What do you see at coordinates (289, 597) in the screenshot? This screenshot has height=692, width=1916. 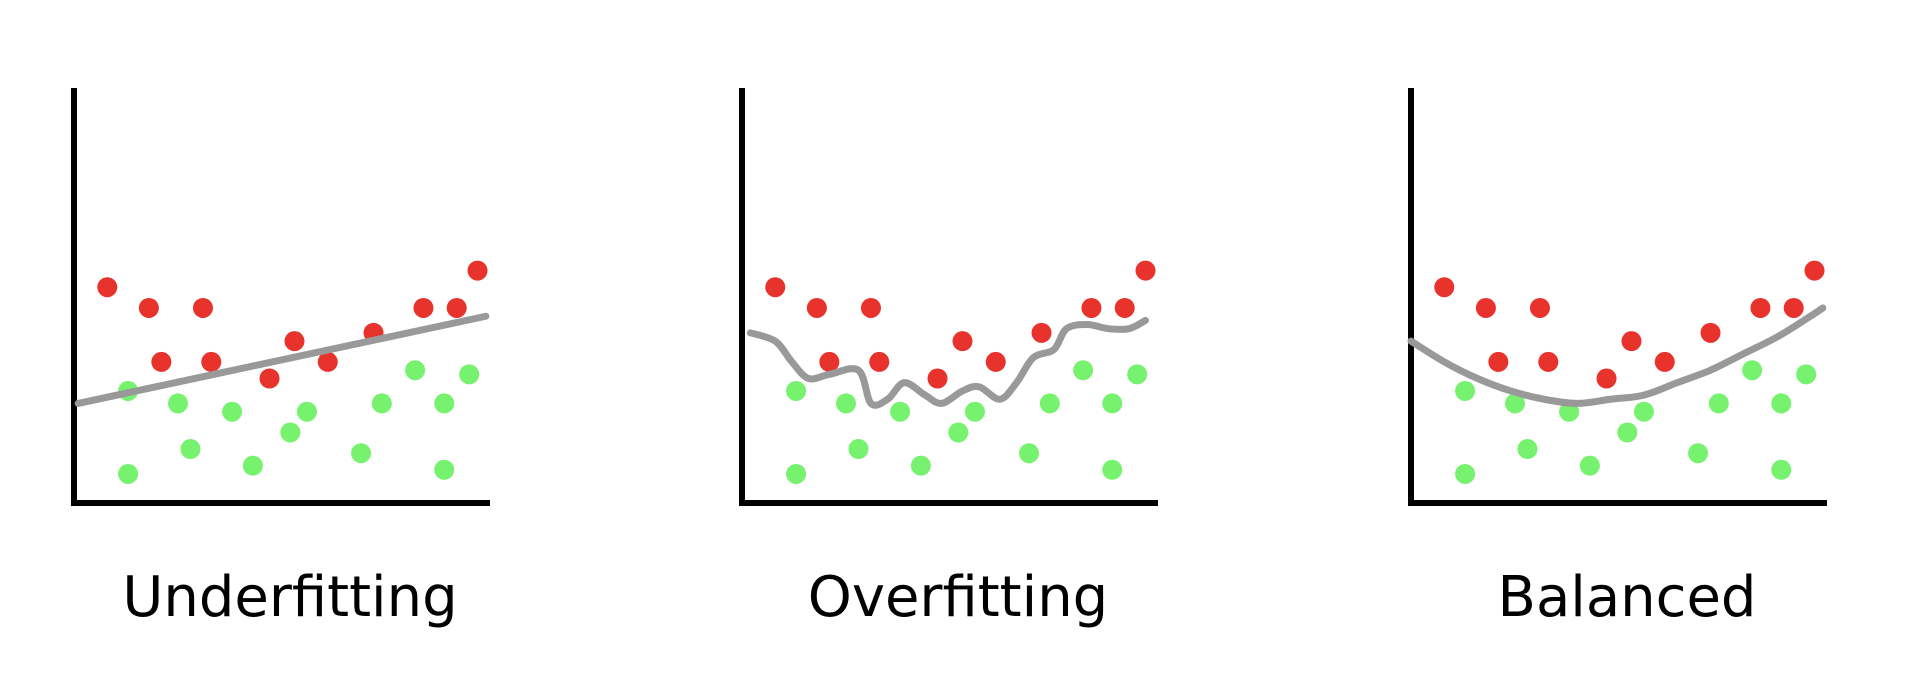 I see `underfitting-title: Underfitting` at bounding box center [289, 597].